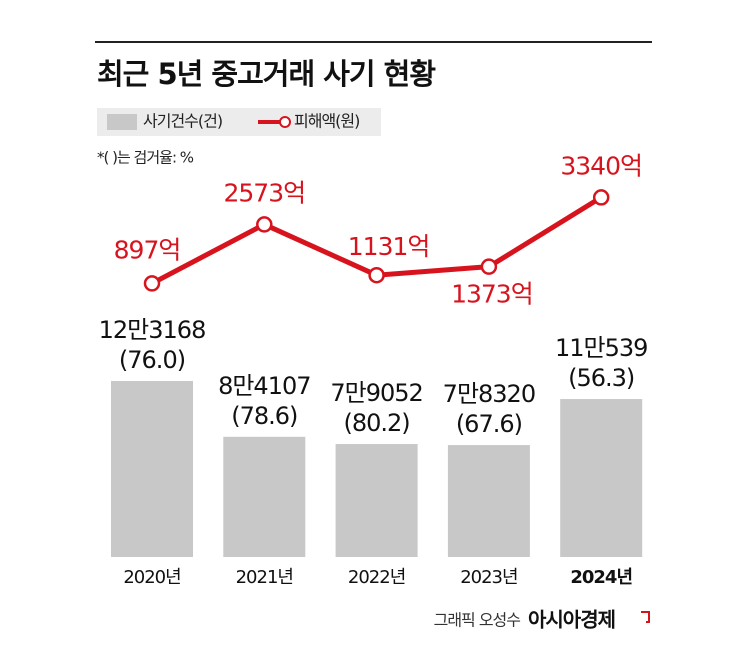  Describe the element at coordinates (147, 249) in the screenshot. I see `line-value-label: 897억` at that location.